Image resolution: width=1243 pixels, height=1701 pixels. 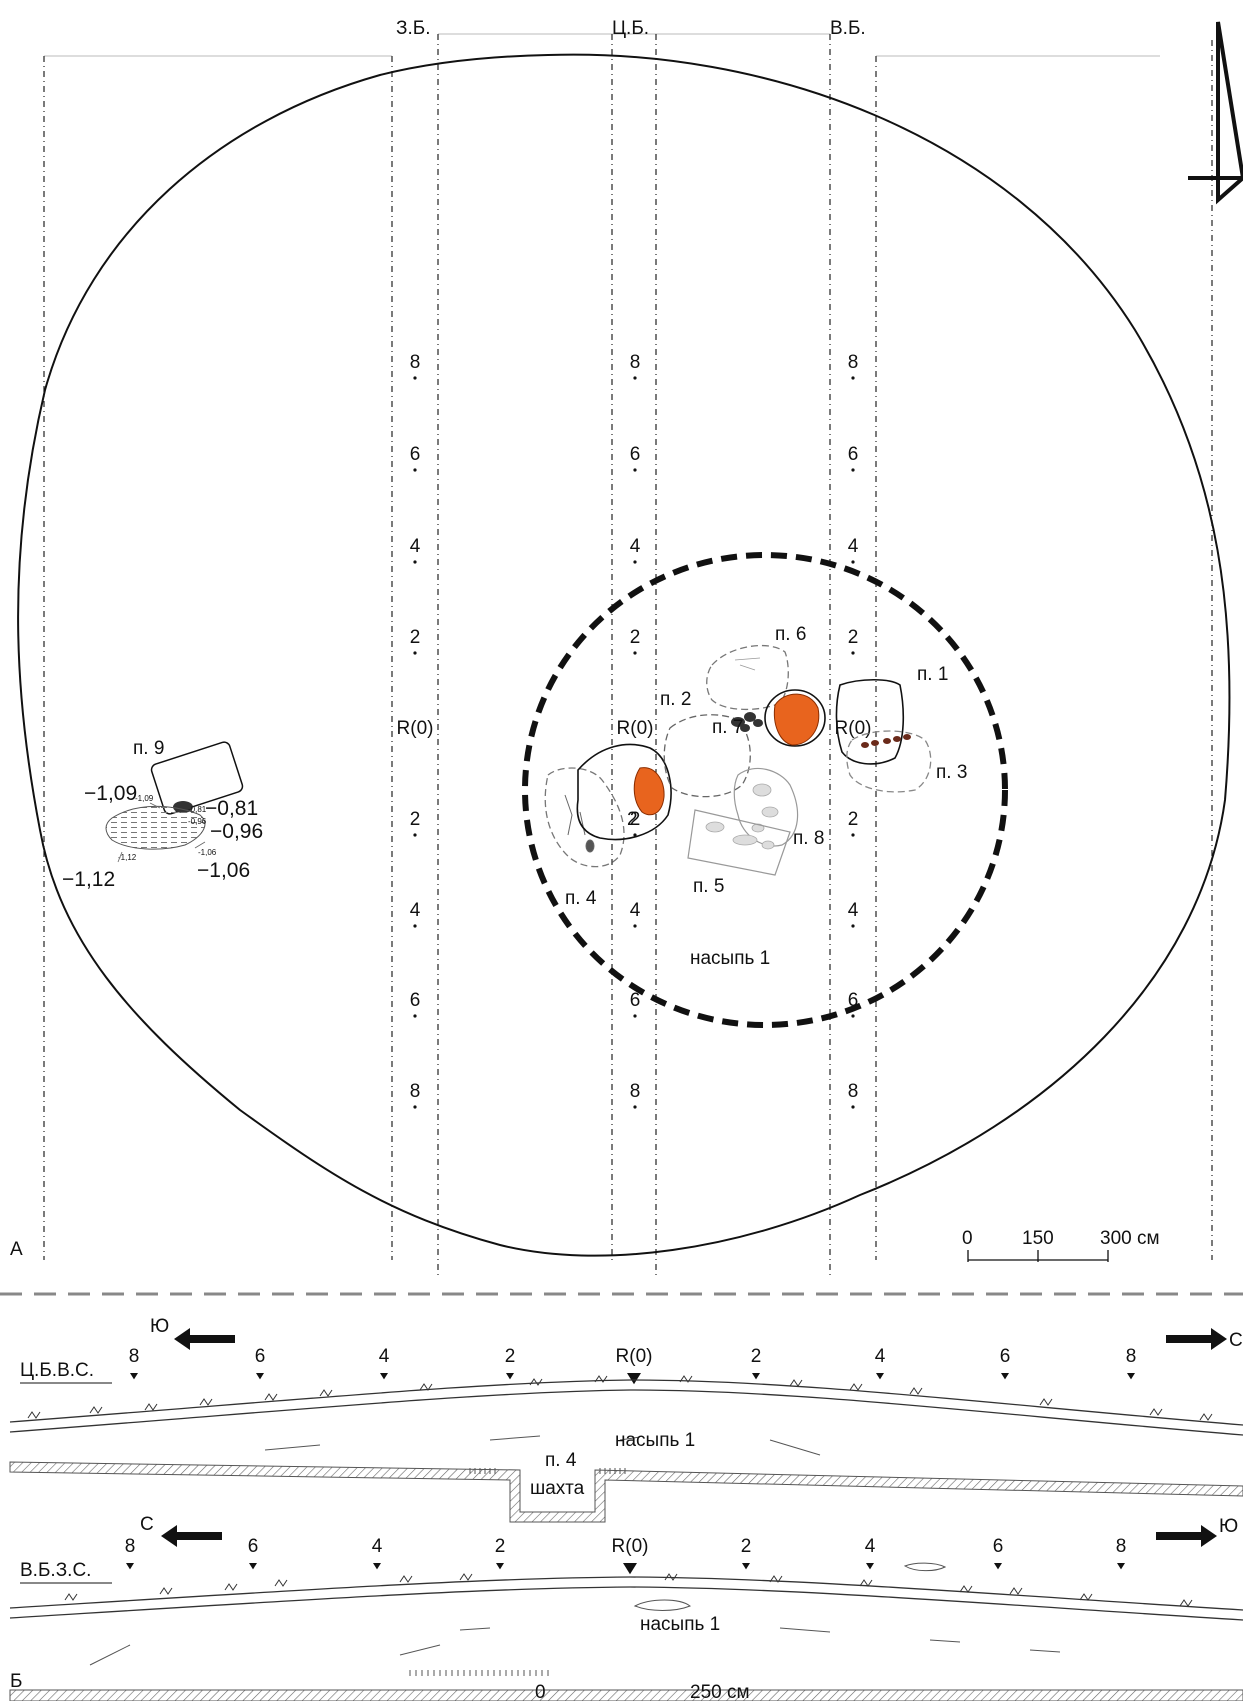 I want to click on pit-8: п. 8, so click(x=778, y=808).